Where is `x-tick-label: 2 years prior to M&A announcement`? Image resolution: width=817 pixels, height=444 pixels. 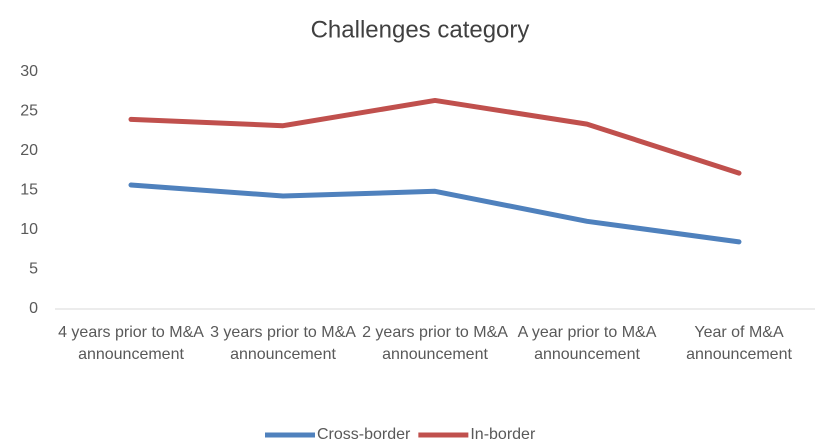
x-tick-label: 2 years prior to M&A announcement is located at coordinates (435, 343).